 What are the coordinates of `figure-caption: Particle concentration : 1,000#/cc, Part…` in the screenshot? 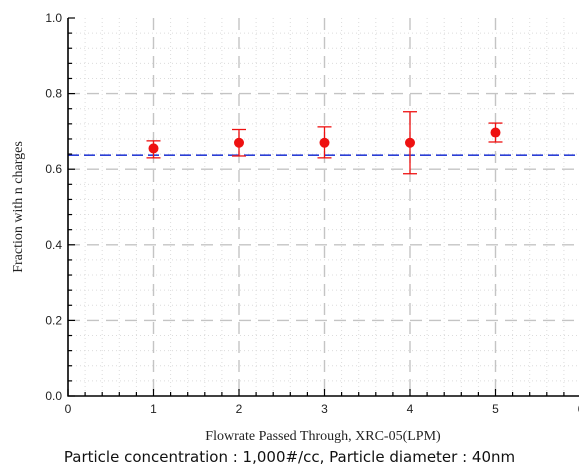 It's located at (289, 457).